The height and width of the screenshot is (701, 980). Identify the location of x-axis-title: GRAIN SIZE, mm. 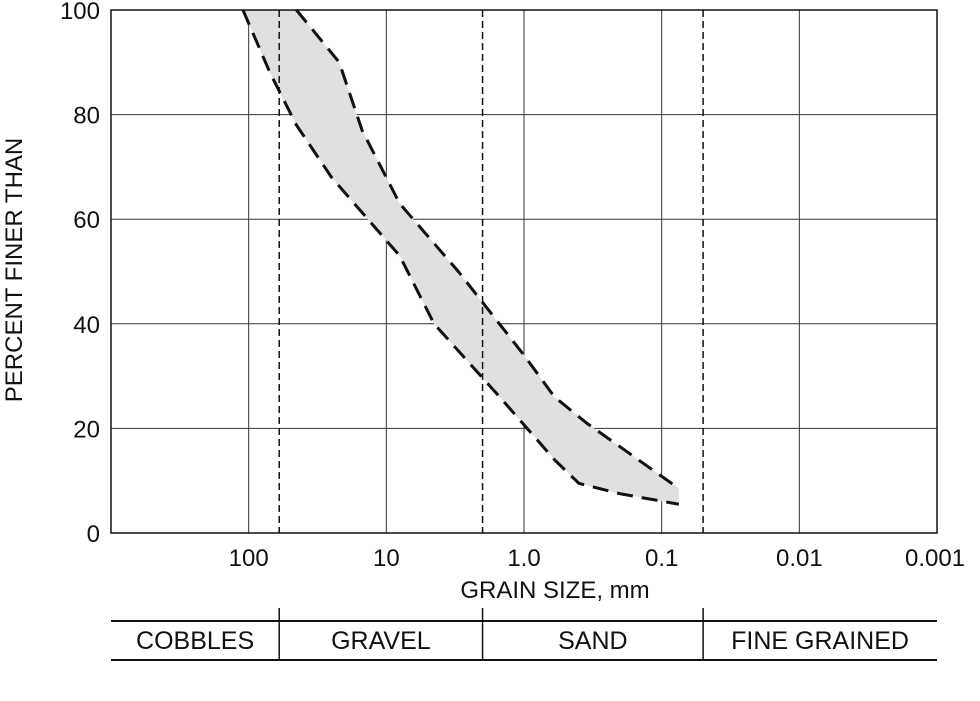
(554, 590).